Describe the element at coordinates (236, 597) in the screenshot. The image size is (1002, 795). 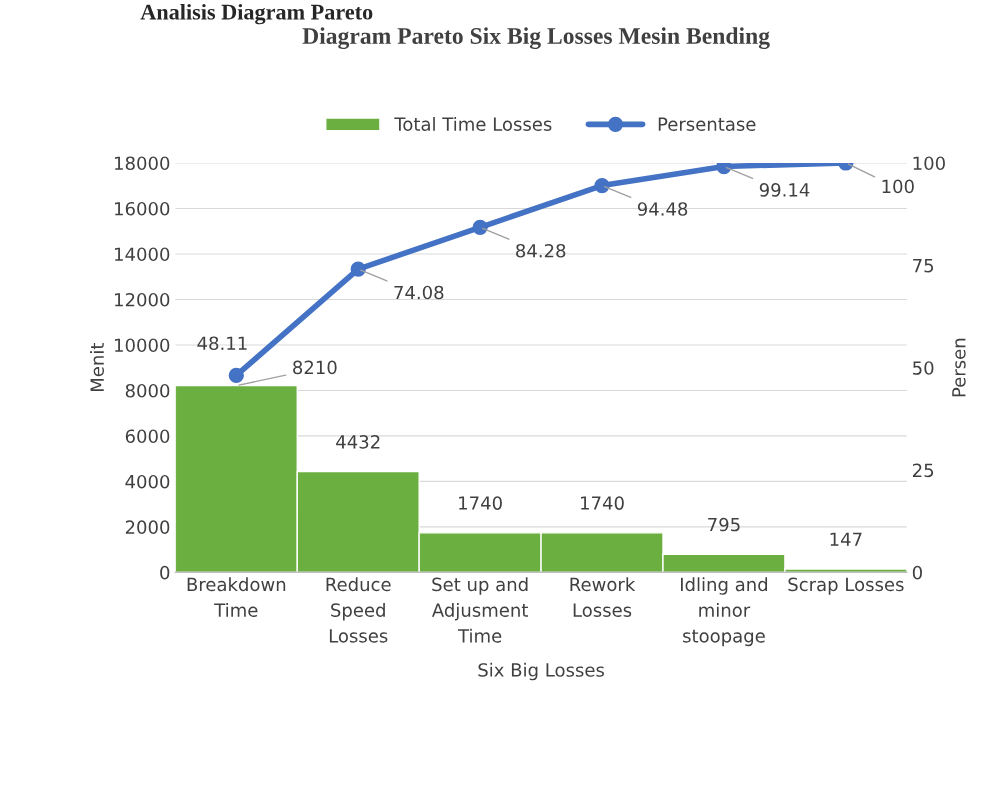
I see `x-tick-label: Breakdown Time` at that location.